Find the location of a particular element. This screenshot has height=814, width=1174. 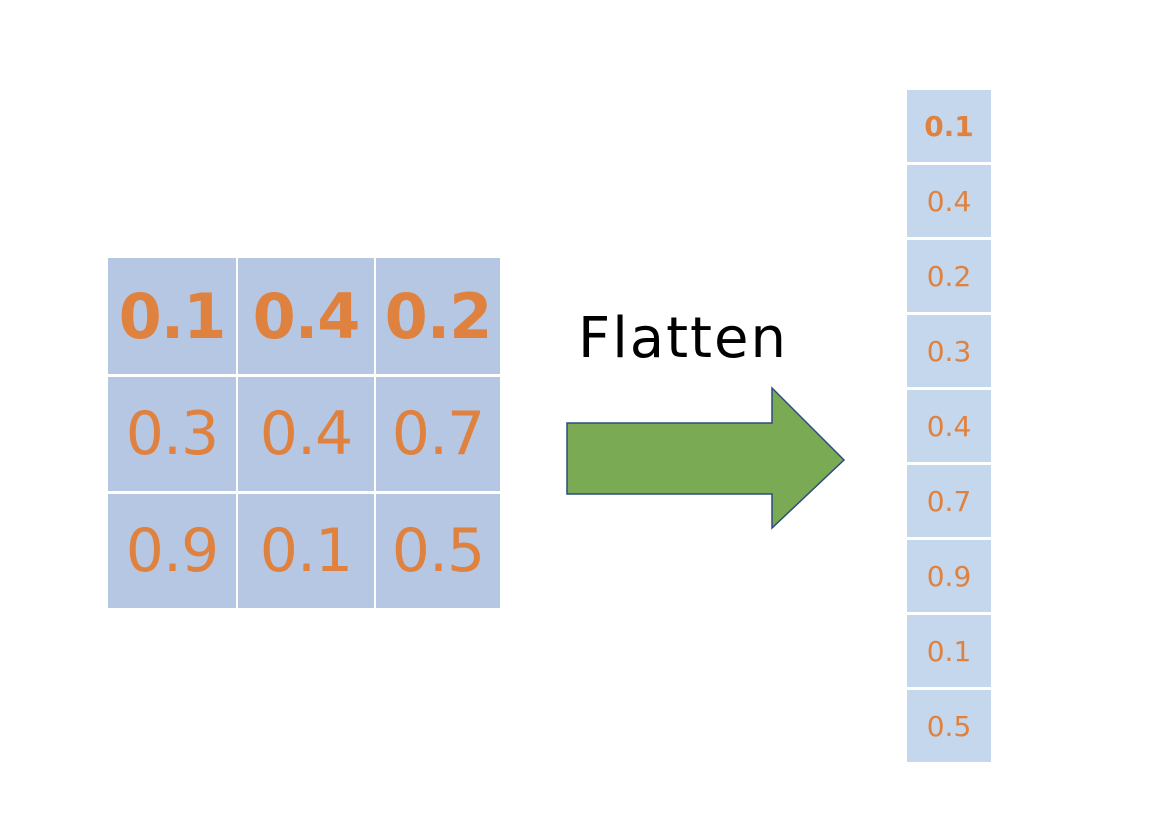

right-arrow-icon is located at coordinates (706, 458).